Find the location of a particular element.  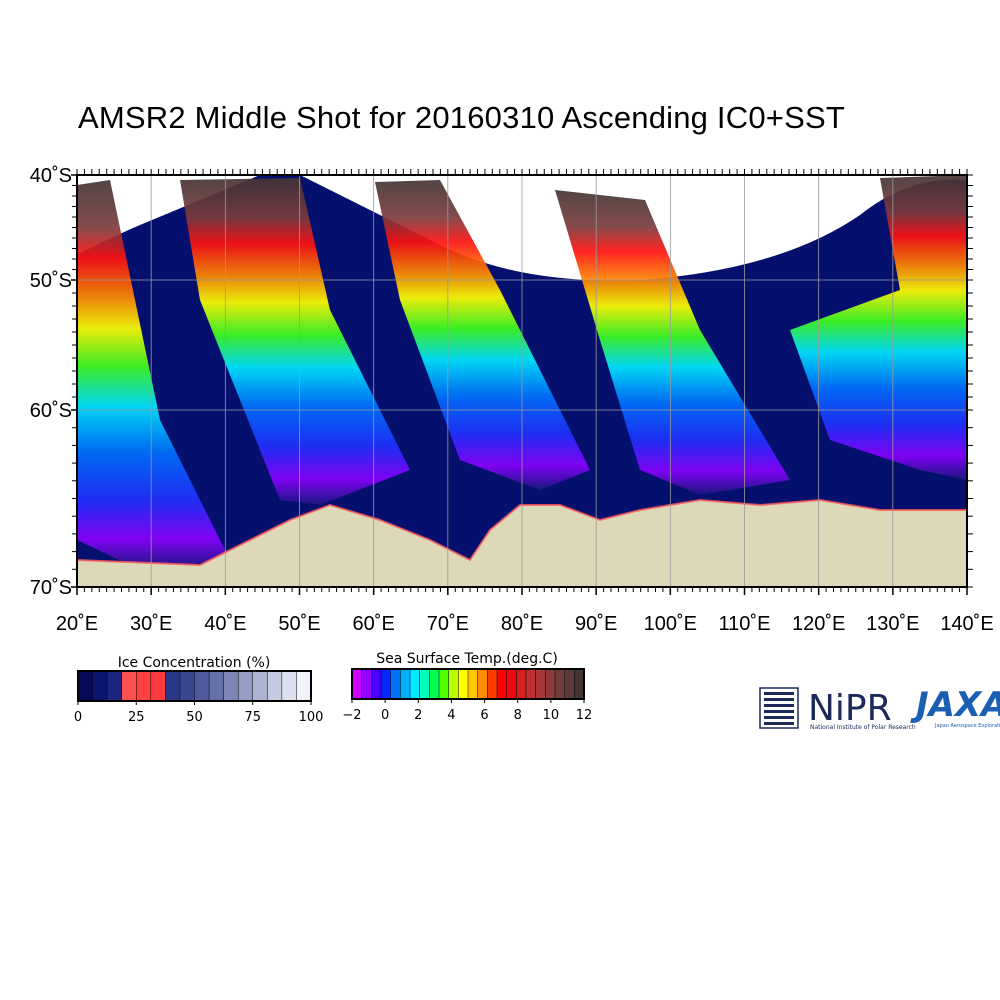

sst-colorbar-label: 6 is located at coordinates (484, 715).